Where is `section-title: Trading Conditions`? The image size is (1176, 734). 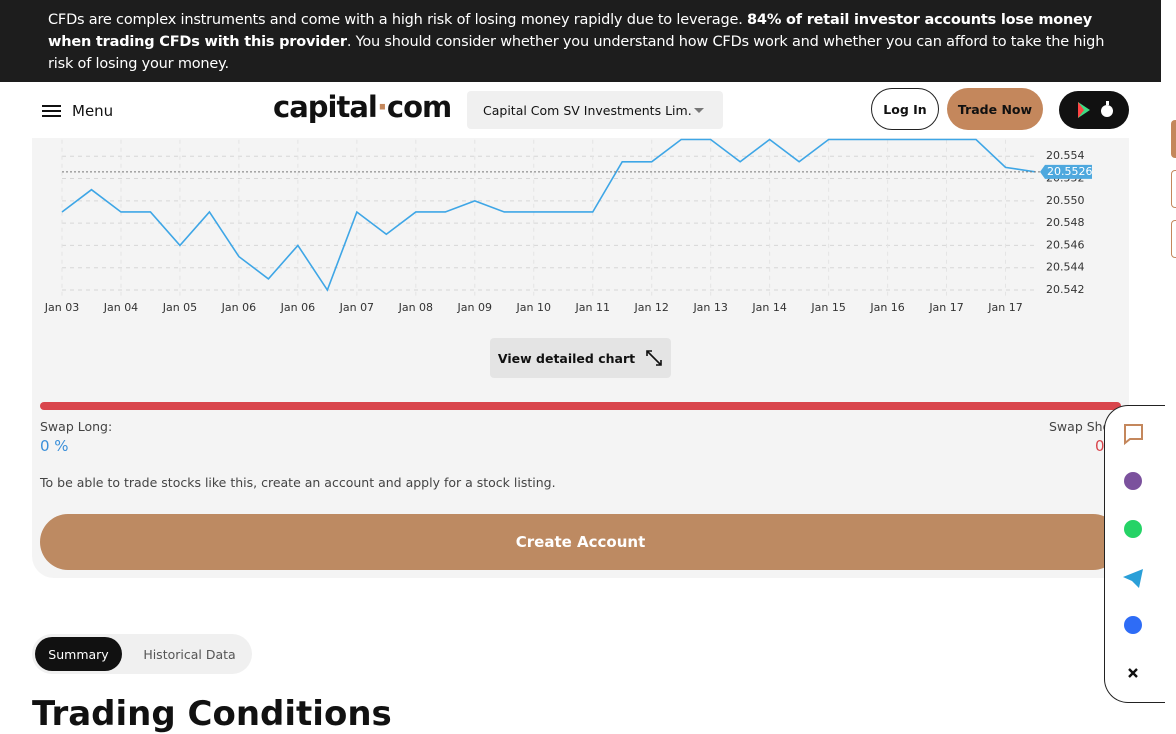 section-title: Trading Conditions is located at coordinates (212, 714).